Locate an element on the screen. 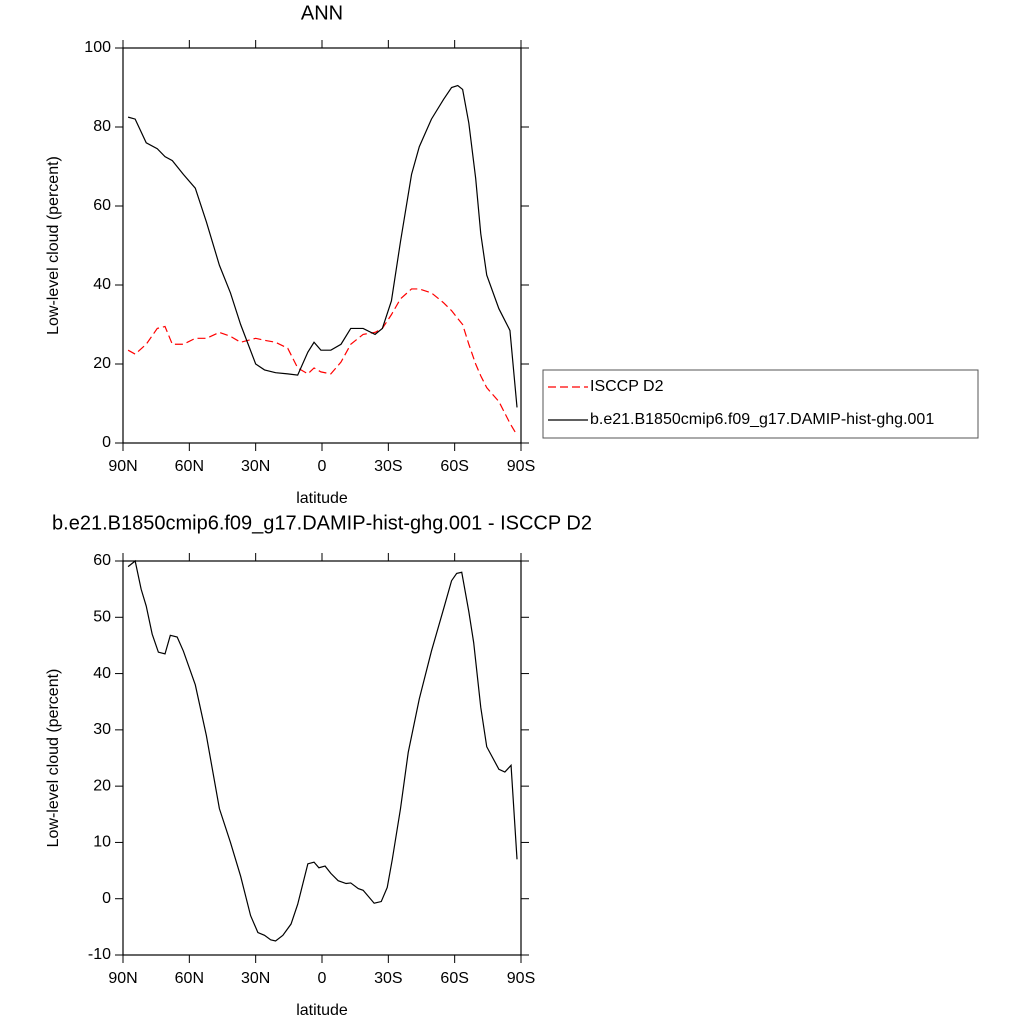 This screenshot has width=1024, height=1024. y-tick-label: -10 is located at coordinates (99, 954).